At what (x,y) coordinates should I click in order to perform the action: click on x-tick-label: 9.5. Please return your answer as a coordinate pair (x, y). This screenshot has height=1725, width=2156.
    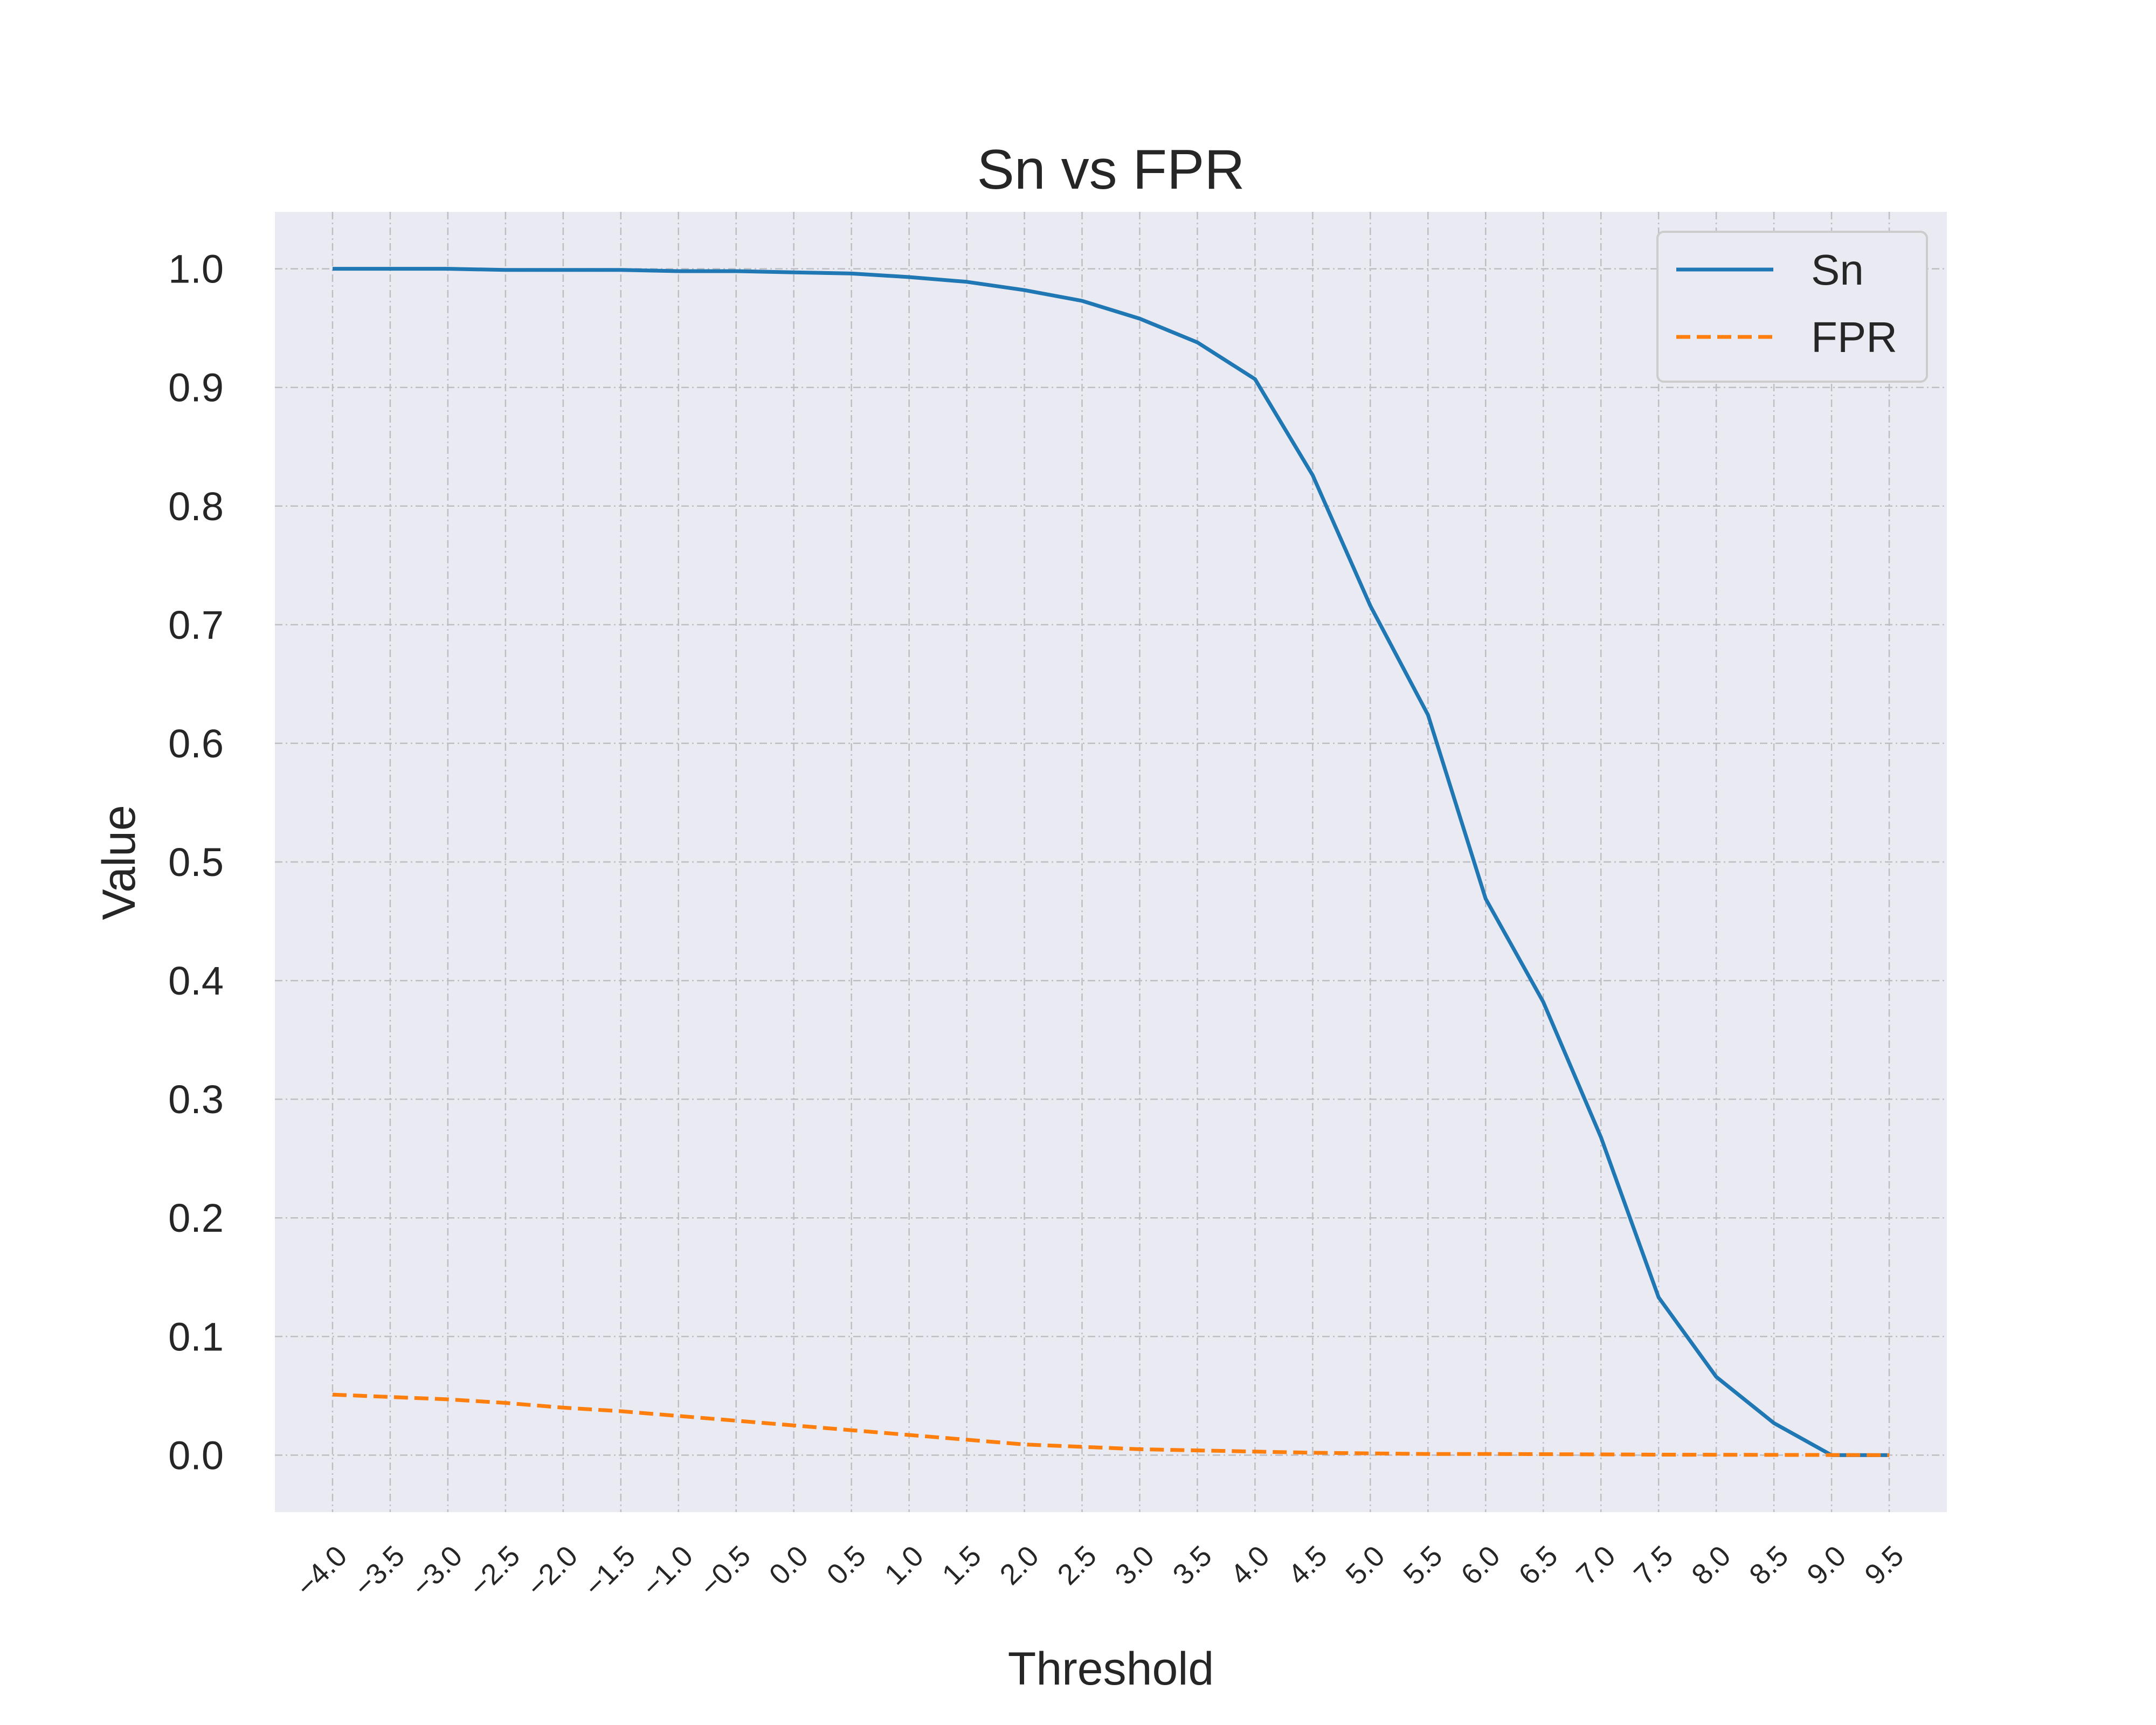
    Looking at the image, I should click on (1884, 1565).